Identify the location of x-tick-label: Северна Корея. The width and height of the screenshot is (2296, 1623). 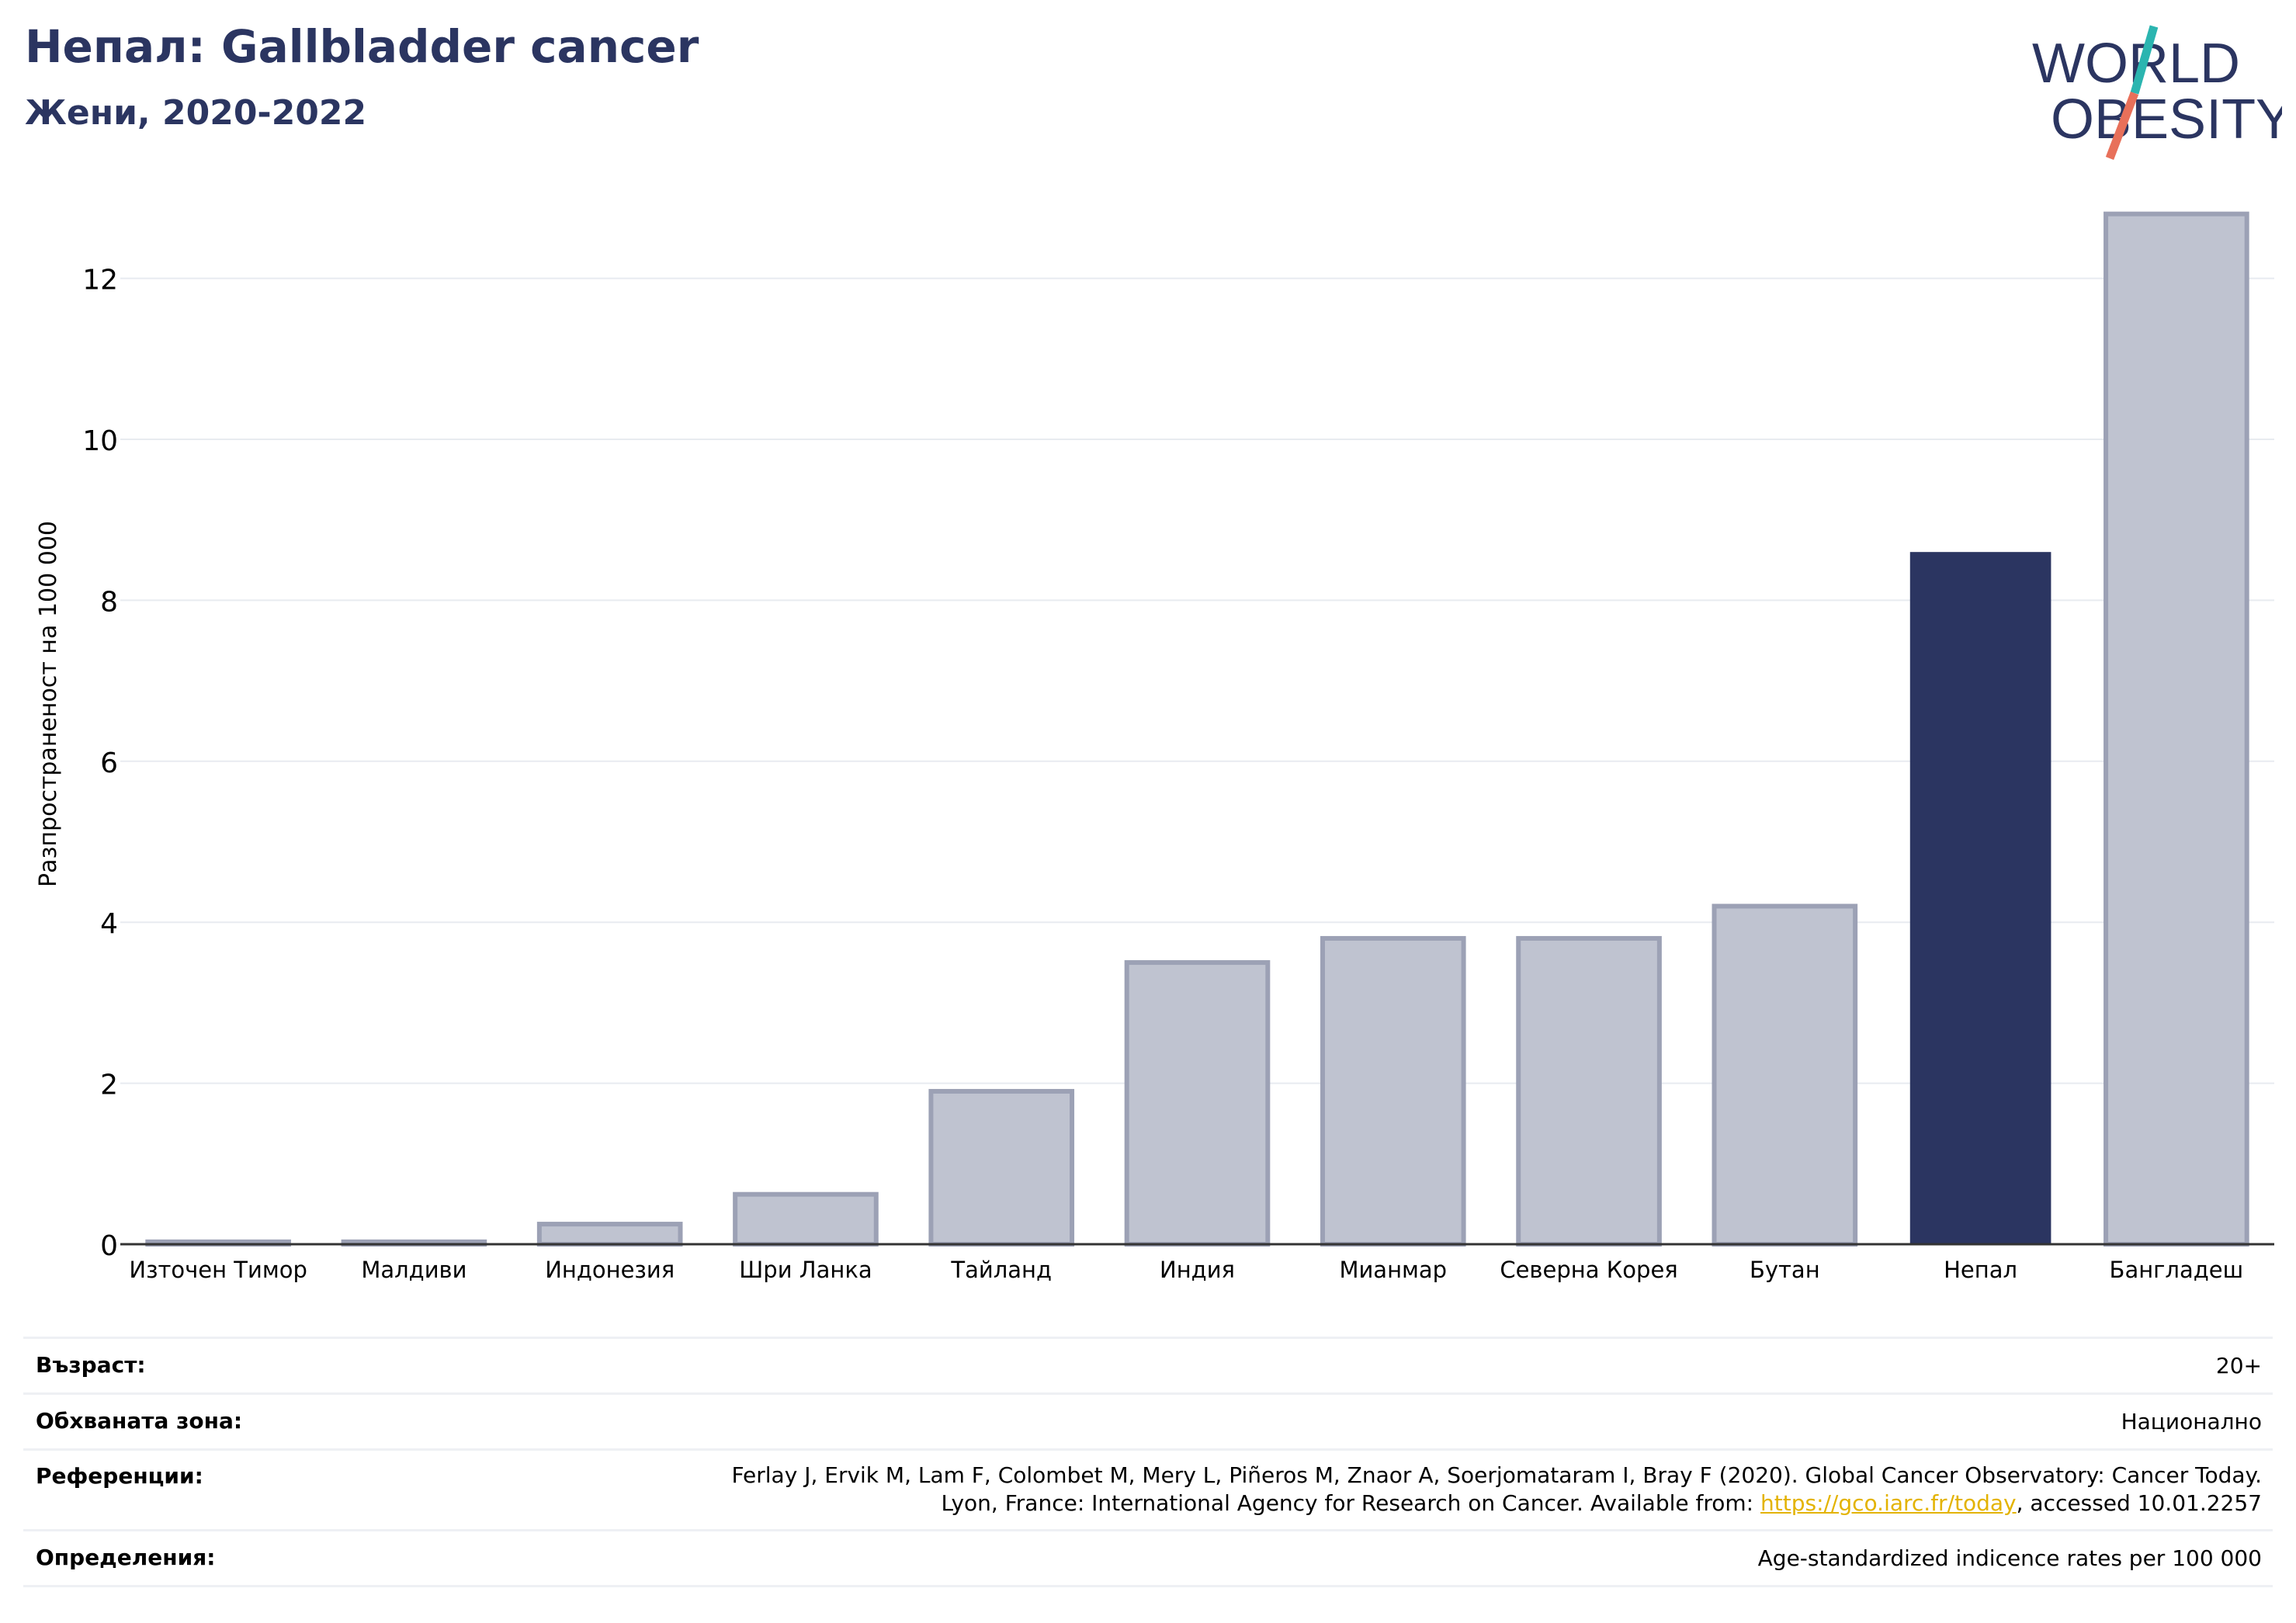
(1588, 1270).